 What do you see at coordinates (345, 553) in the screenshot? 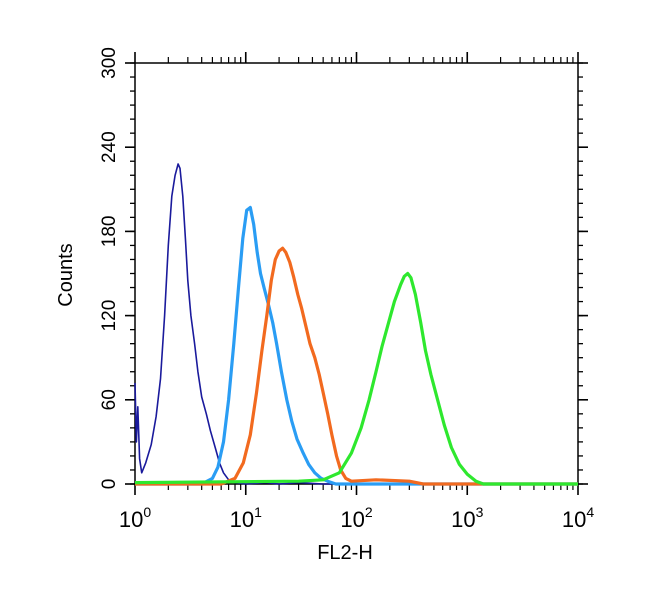
I see `x-axis-label: FL2-H` at bounding box center [345, 553].